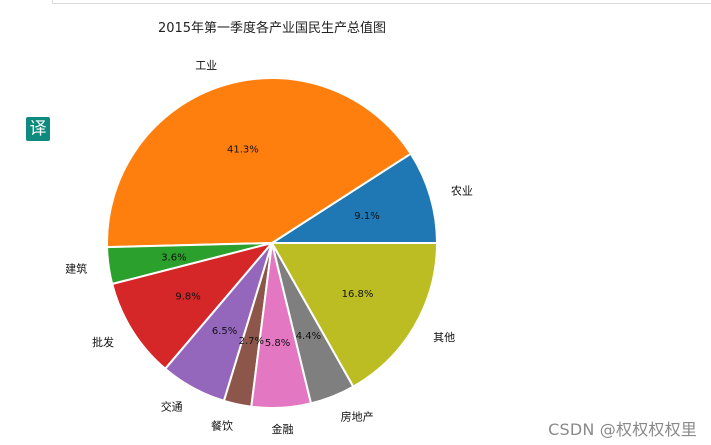  I want to click on slice-label-6: 餐饮, so click(222, 425).